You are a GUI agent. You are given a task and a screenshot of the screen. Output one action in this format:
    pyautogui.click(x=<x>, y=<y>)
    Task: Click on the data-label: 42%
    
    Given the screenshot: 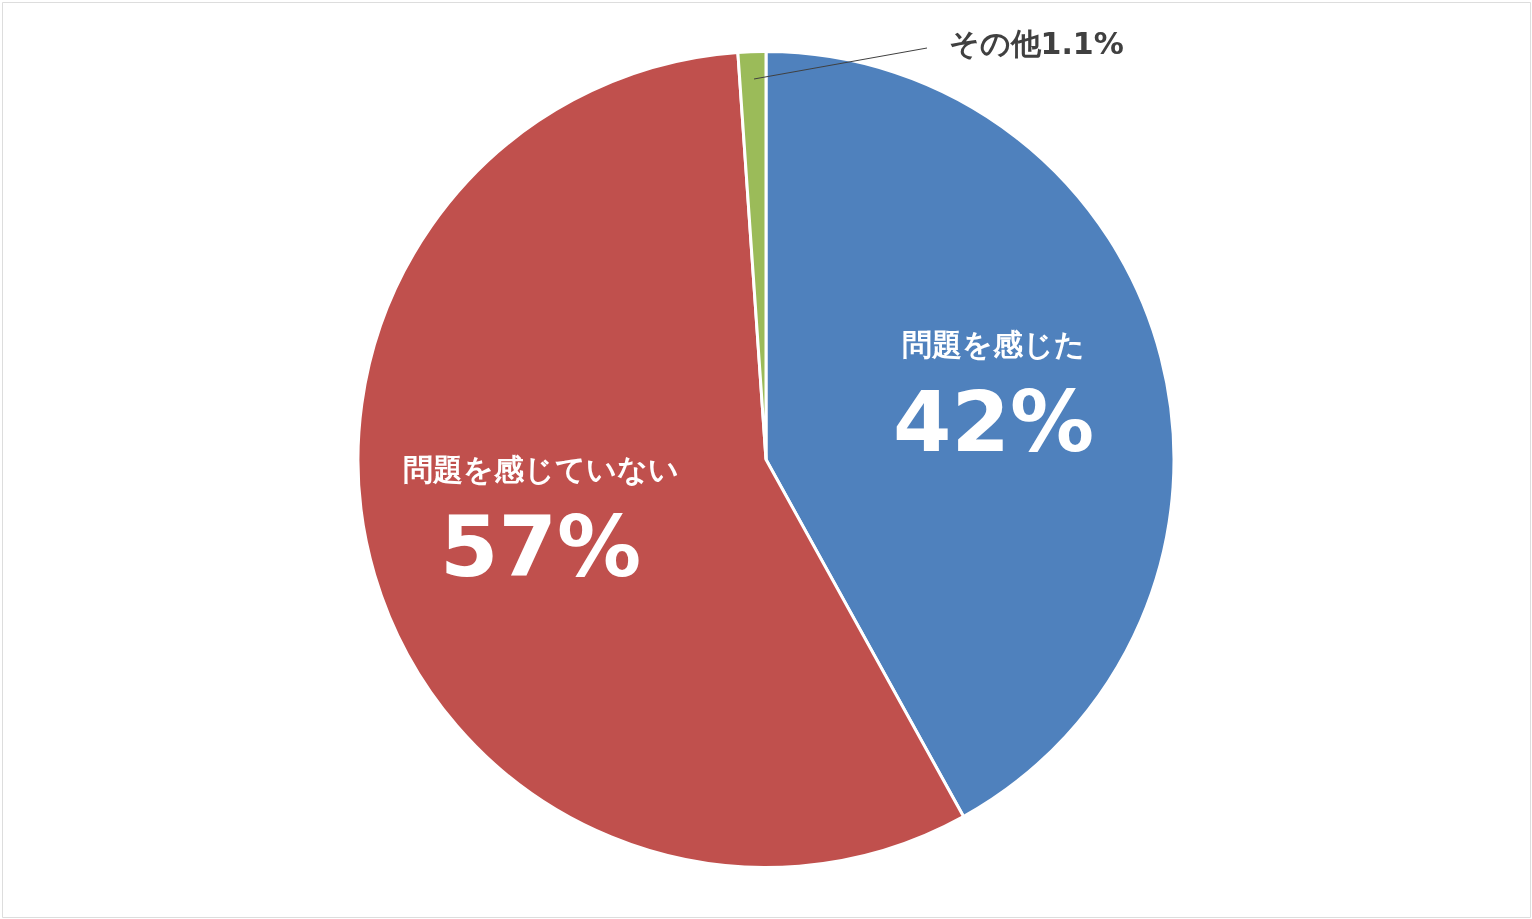 What is the action you would take?
    pyautogui.click(x=994, y=421)
    